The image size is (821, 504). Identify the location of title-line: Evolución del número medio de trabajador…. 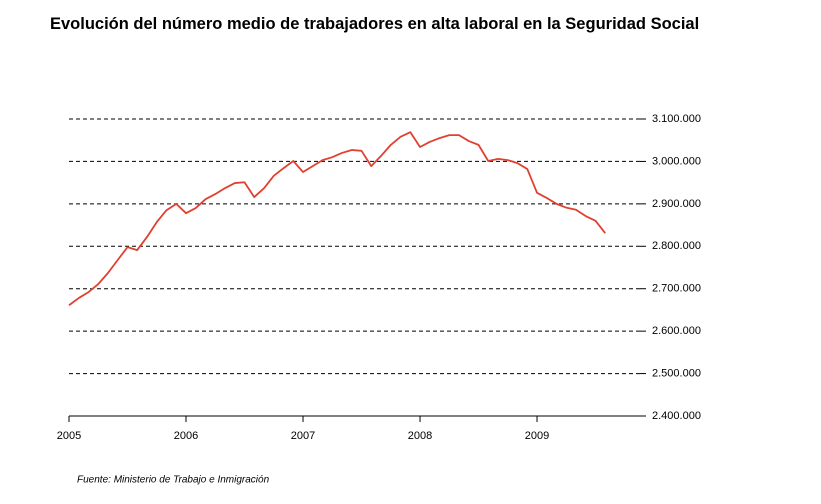
(374, 24).